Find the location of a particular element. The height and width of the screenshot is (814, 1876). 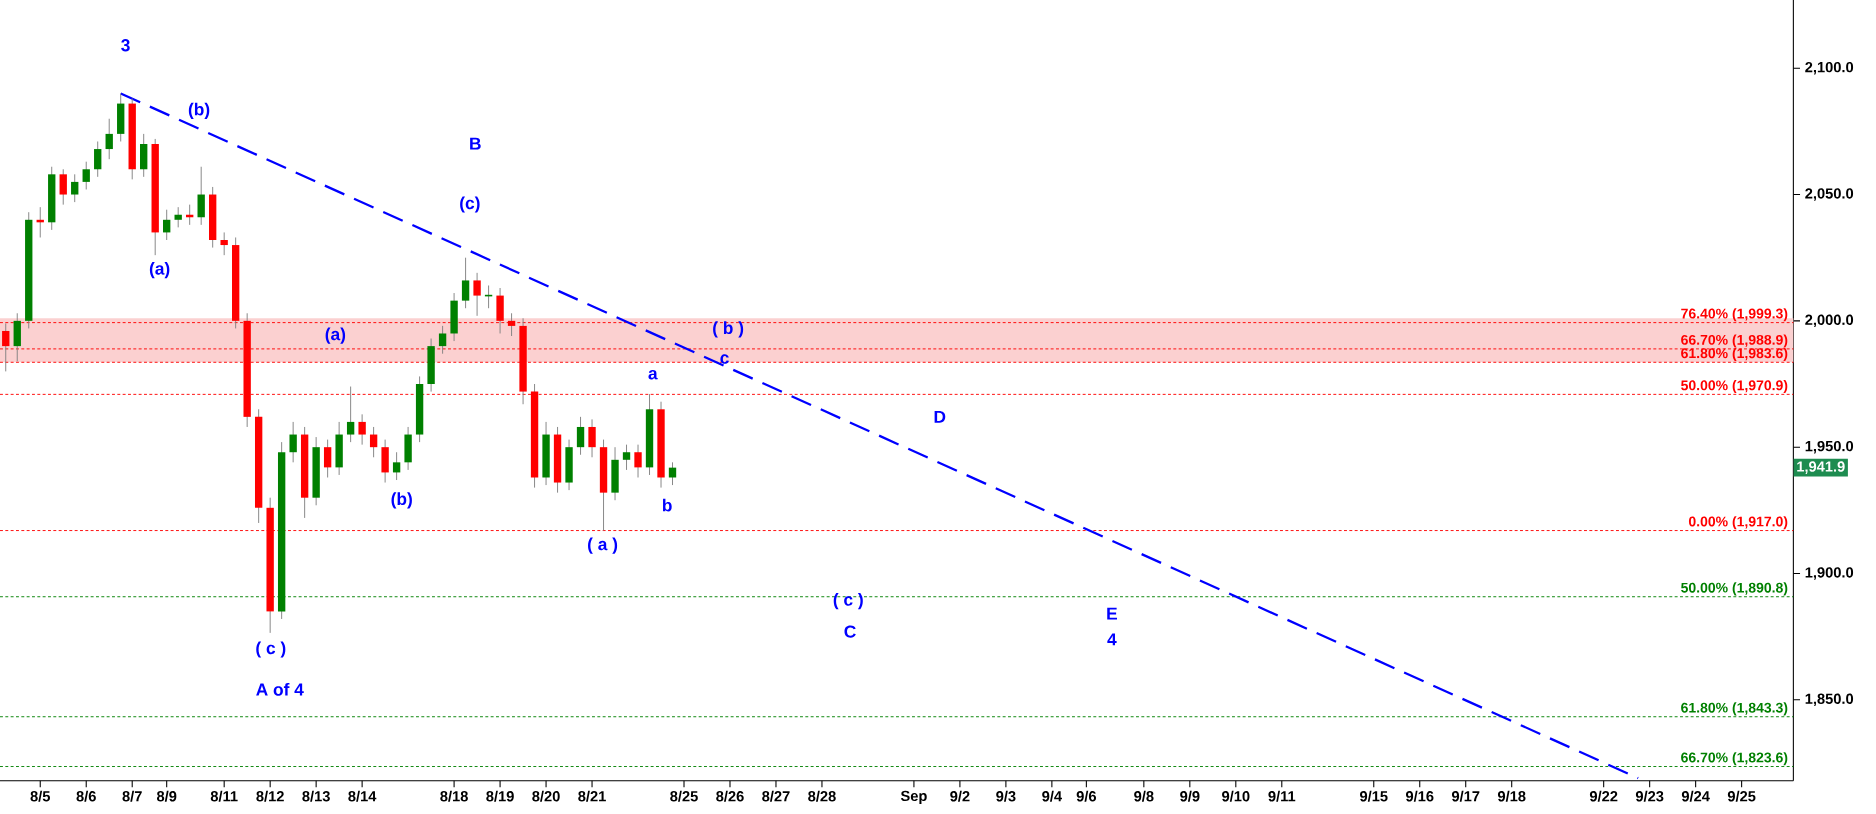

ref-line-label: 0.00% (1,917.0) is located at coordinates (1738, 523).